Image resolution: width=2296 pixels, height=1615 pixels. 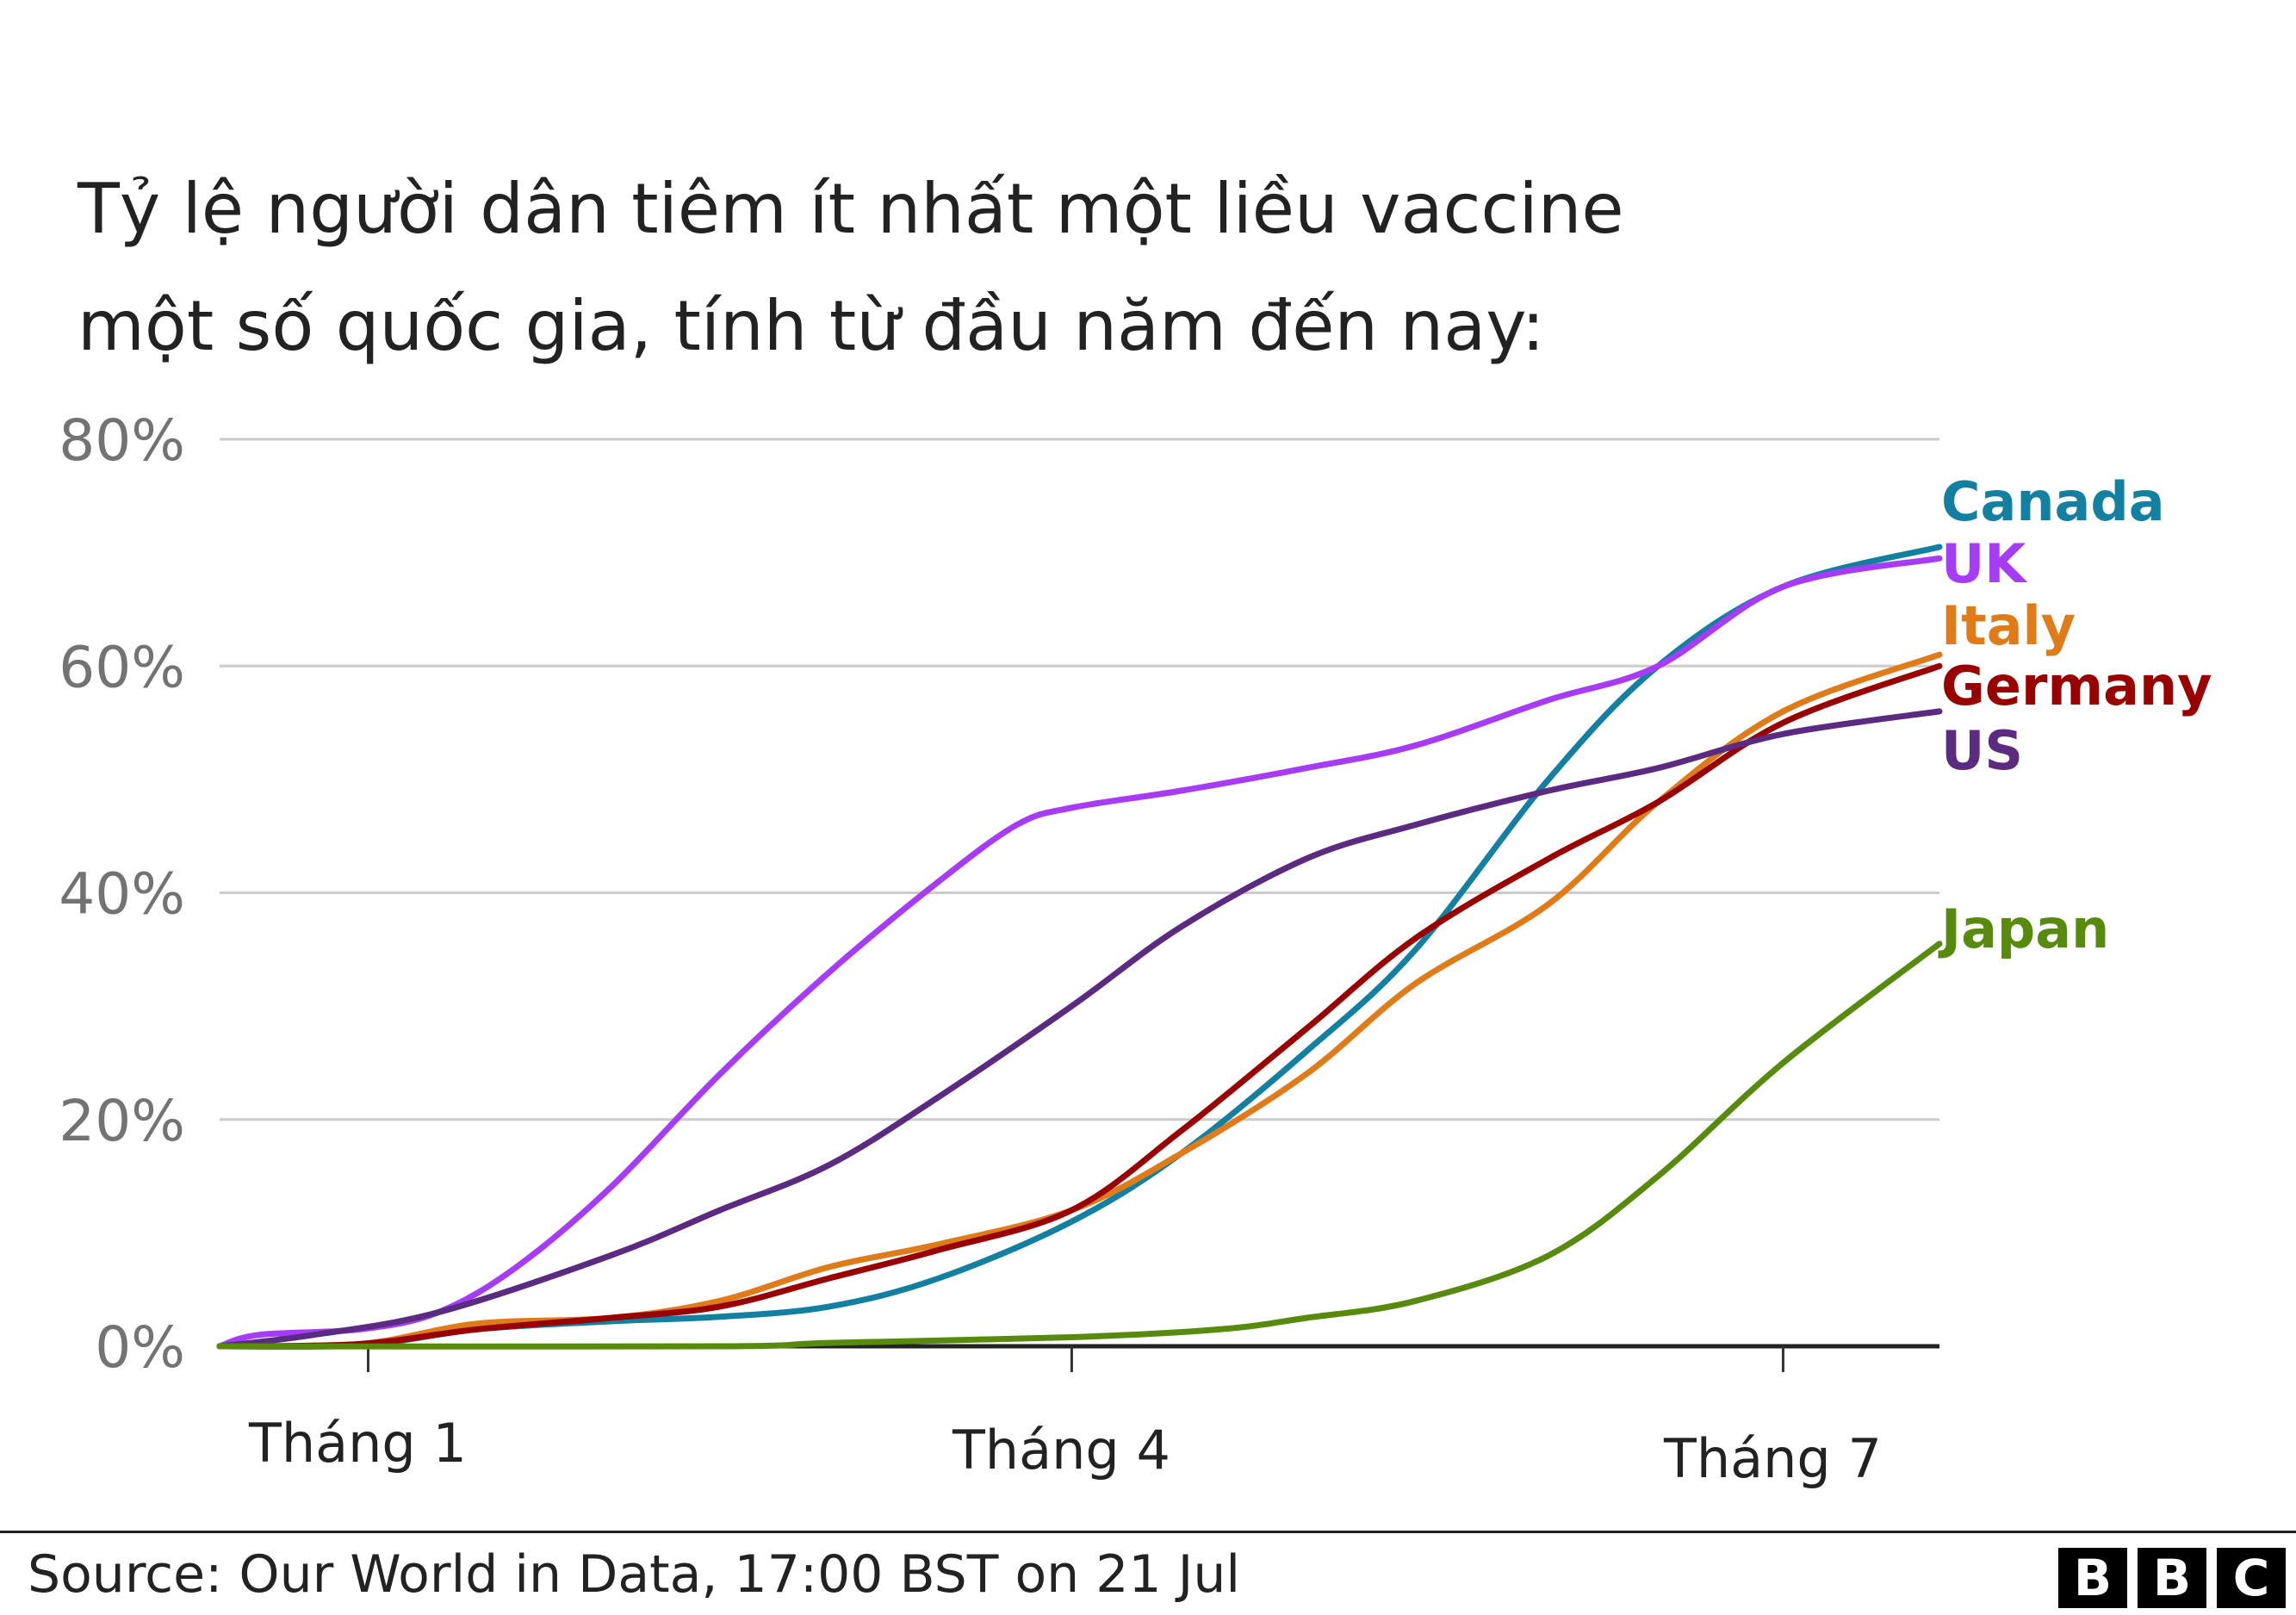 I want to click on series-label-japan: Japan, so click(x=2023, y=929).